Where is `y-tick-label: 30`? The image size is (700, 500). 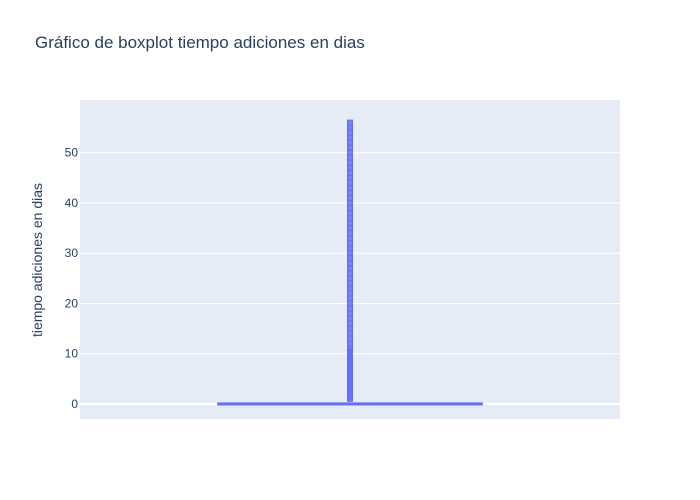
y-tick-label: 30 is located at coordinates (72, 253).